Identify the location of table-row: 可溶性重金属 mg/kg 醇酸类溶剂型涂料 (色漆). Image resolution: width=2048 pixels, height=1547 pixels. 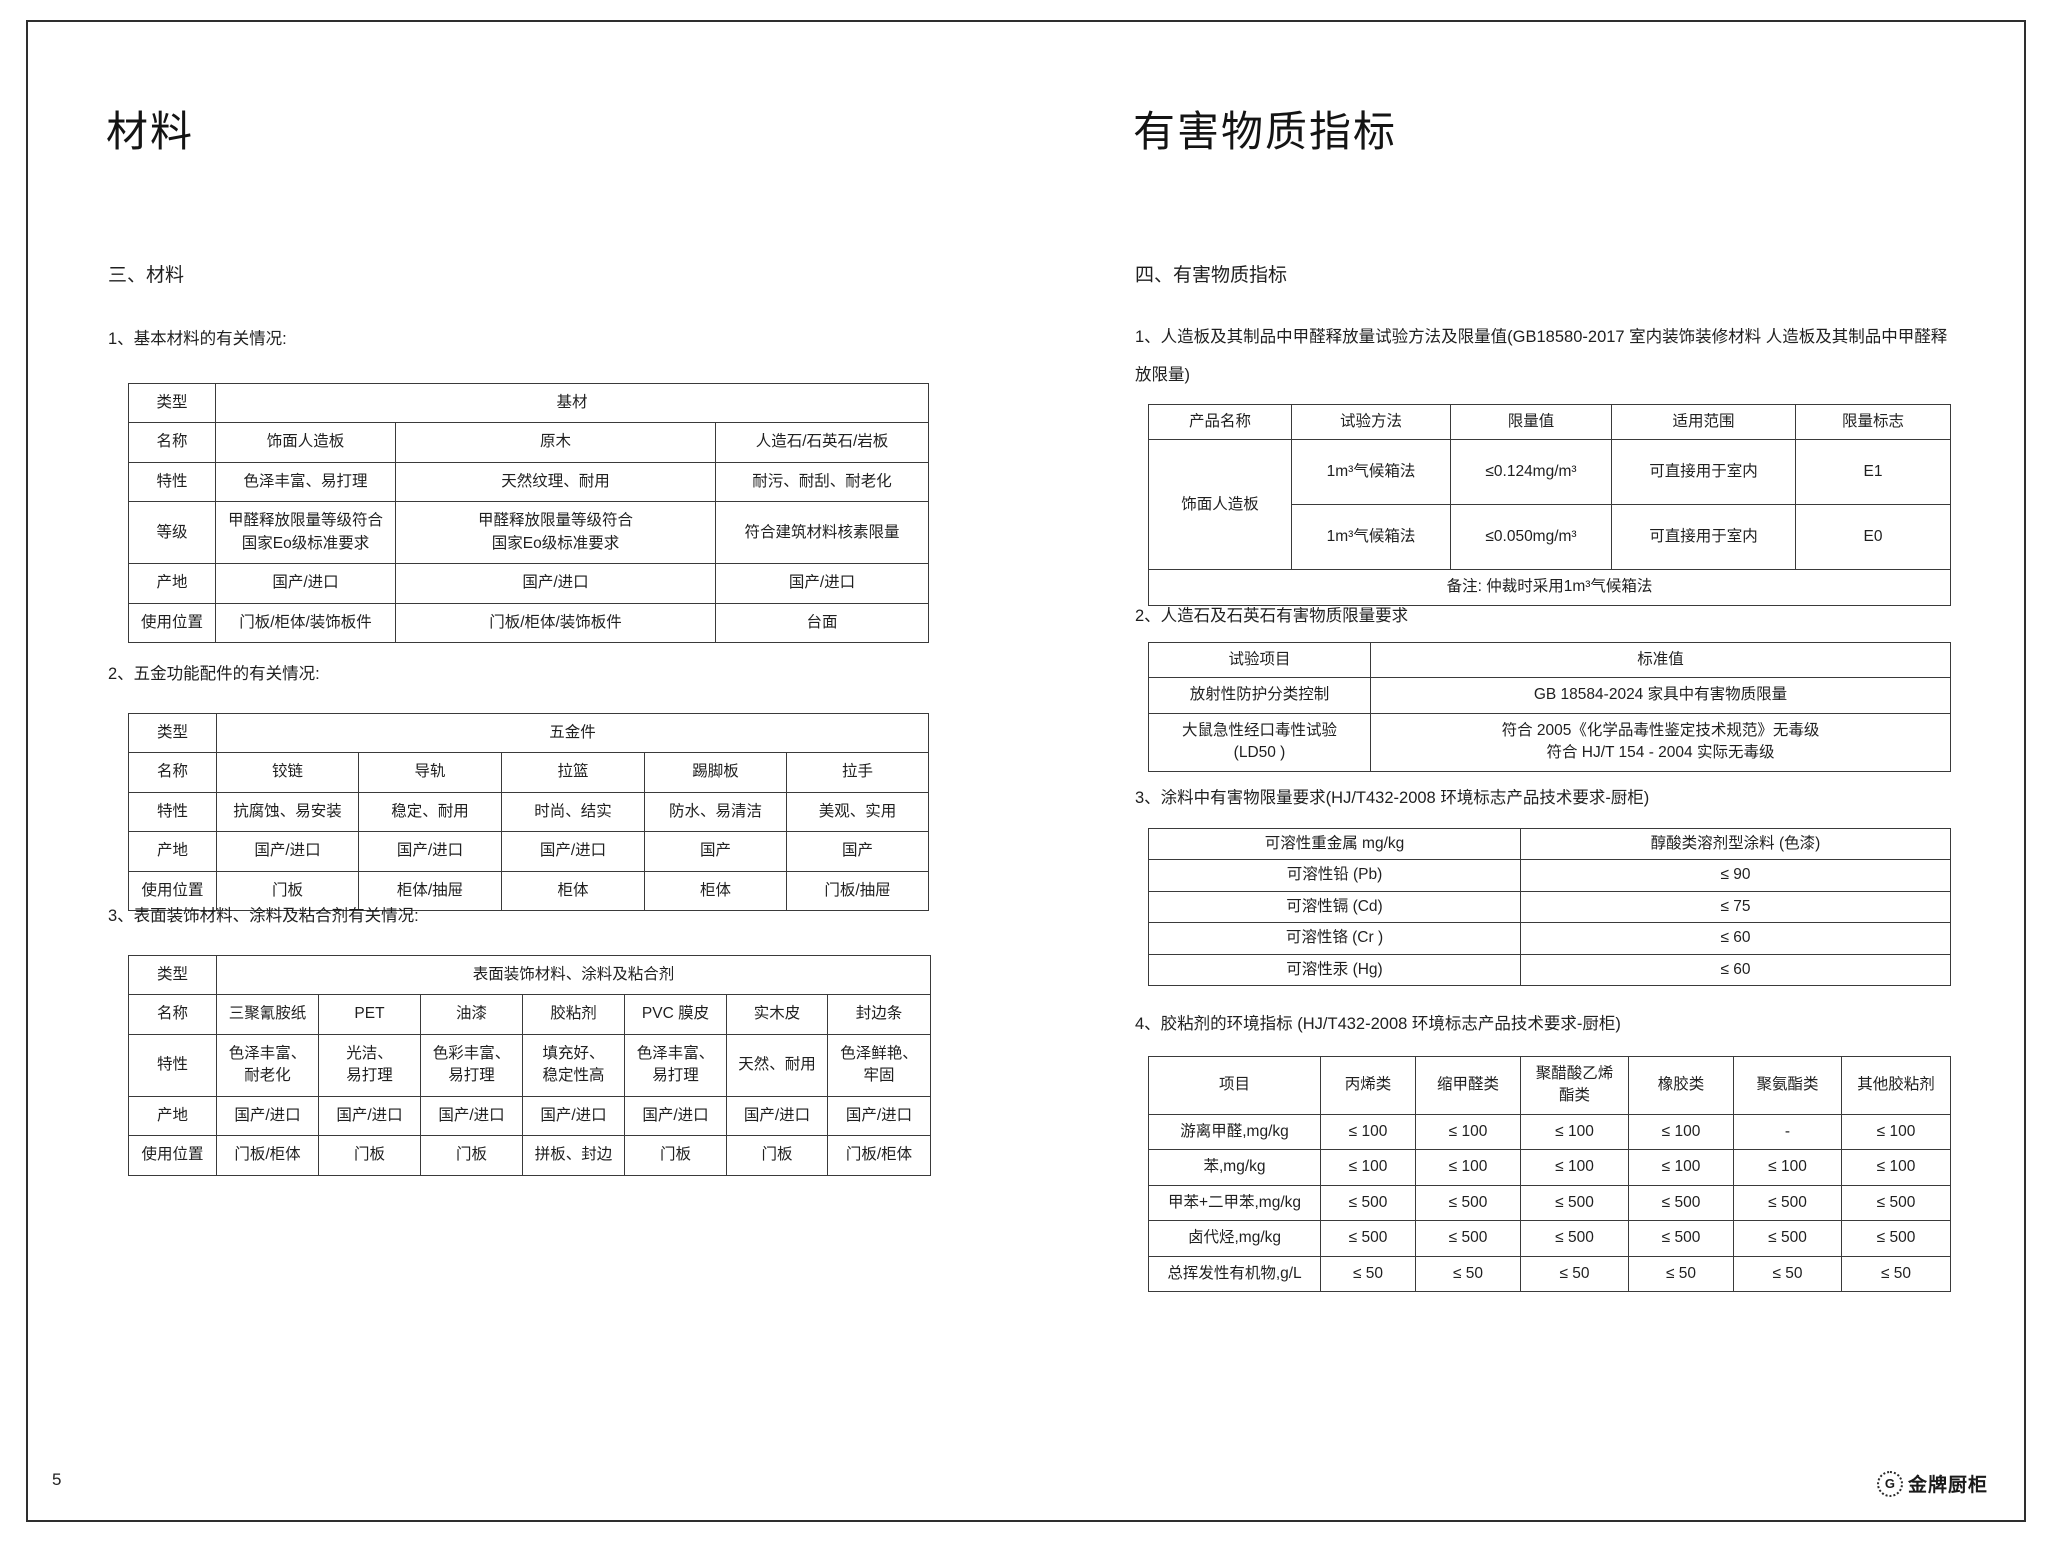
(1549, 844).